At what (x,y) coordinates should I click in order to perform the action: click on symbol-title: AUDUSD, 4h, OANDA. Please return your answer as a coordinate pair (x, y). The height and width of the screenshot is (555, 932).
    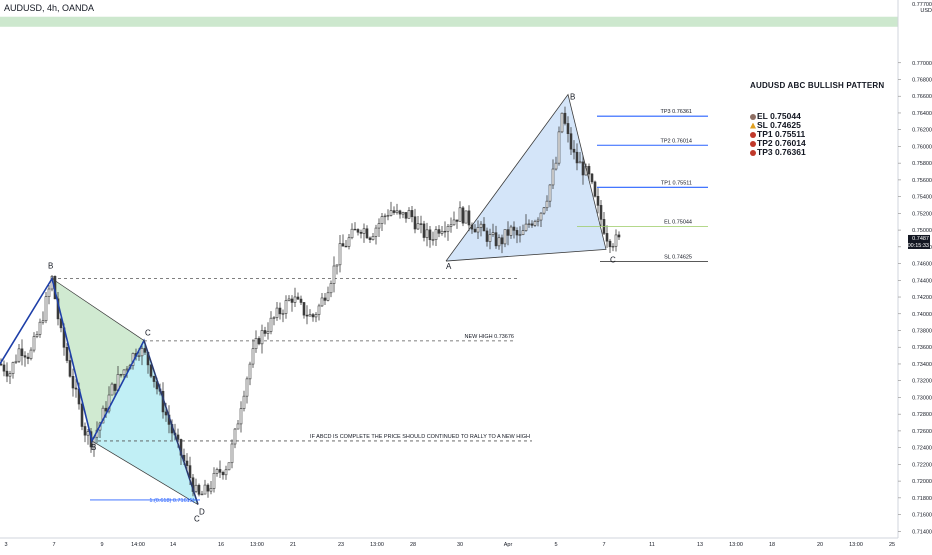
    Looking at the image, I should click on (49, 8).